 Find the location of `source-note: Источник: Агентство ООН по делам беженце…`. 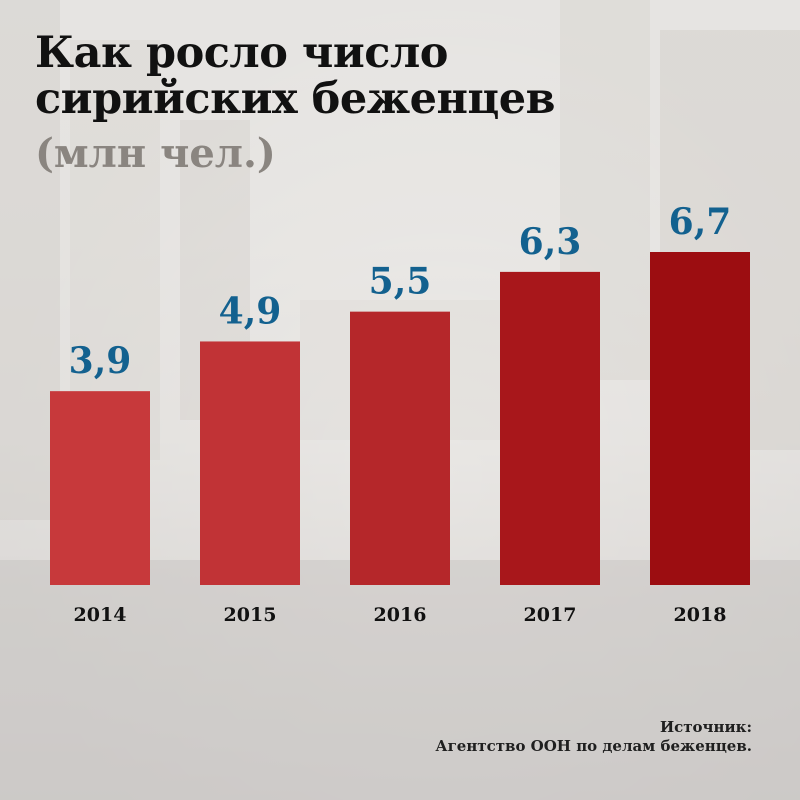

source-note: Источник: Агентство ООН по делам беженце… is located at coordinates (593, 737).